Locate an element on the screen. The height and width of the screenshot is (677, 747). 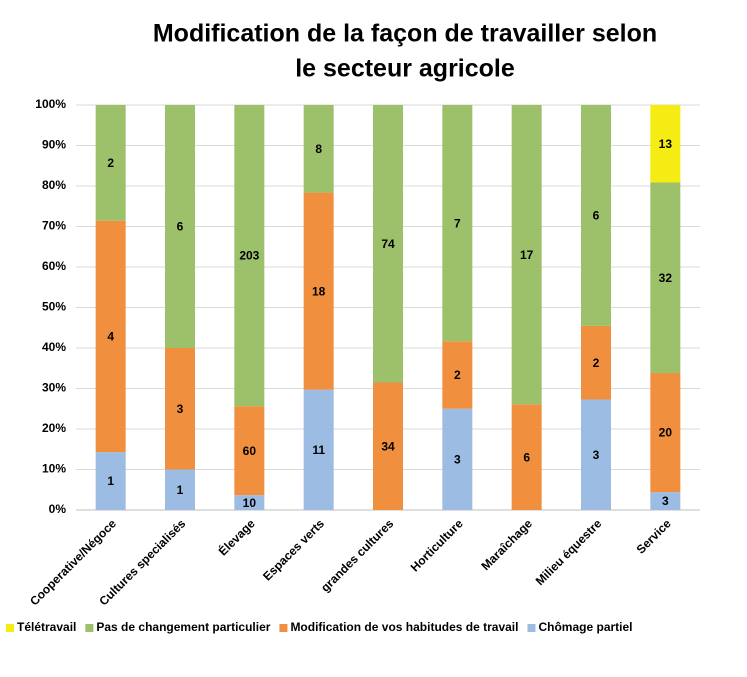
data-label: 20 is located at coordinates (666, 433).